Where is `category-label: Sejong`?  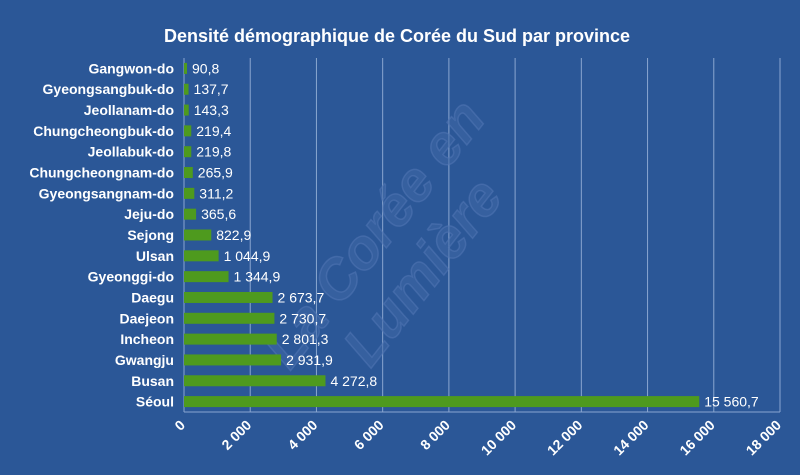 category-label: Sejong is located at coordinates (150, 235).